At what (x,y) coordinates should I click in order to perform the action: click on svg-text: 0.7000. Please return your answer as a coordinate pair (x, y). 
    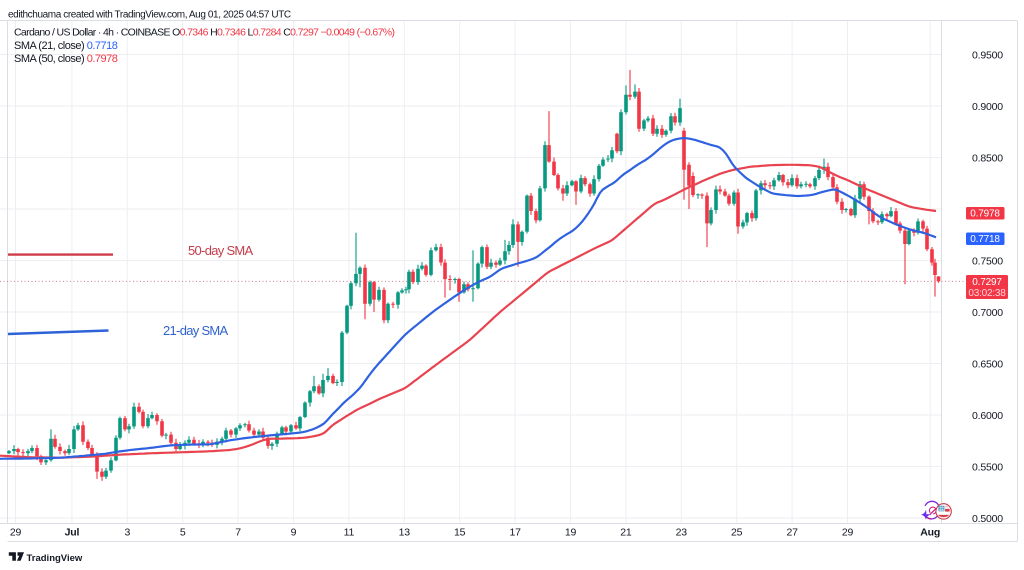
    Looking at the image, I should click on (987, 313).